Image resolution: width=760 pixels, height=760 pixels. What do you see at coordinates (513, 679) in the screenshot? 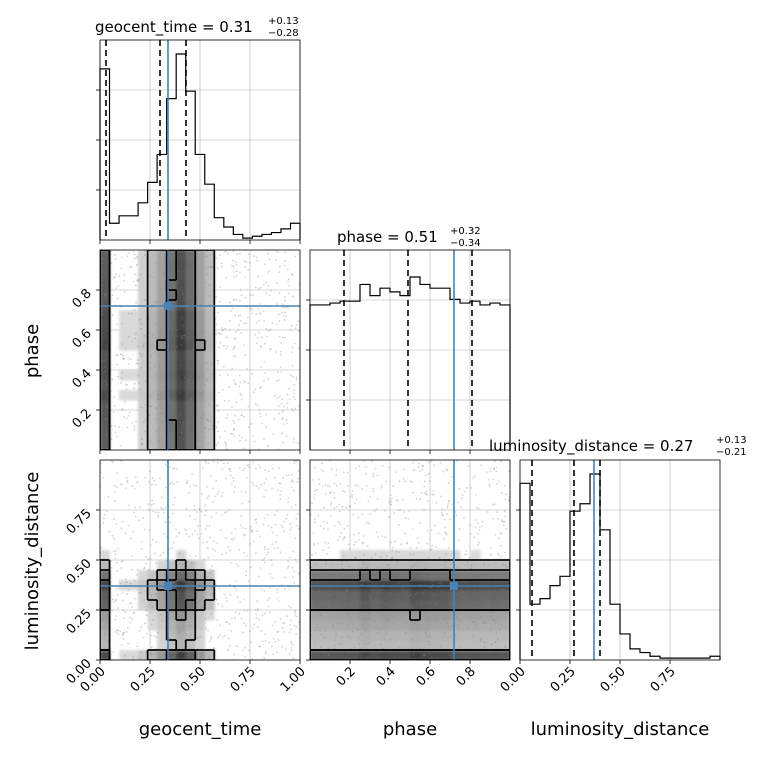
I see `luminosity_distance-xtick-label: 0.00` at bounding box center [513, 679].